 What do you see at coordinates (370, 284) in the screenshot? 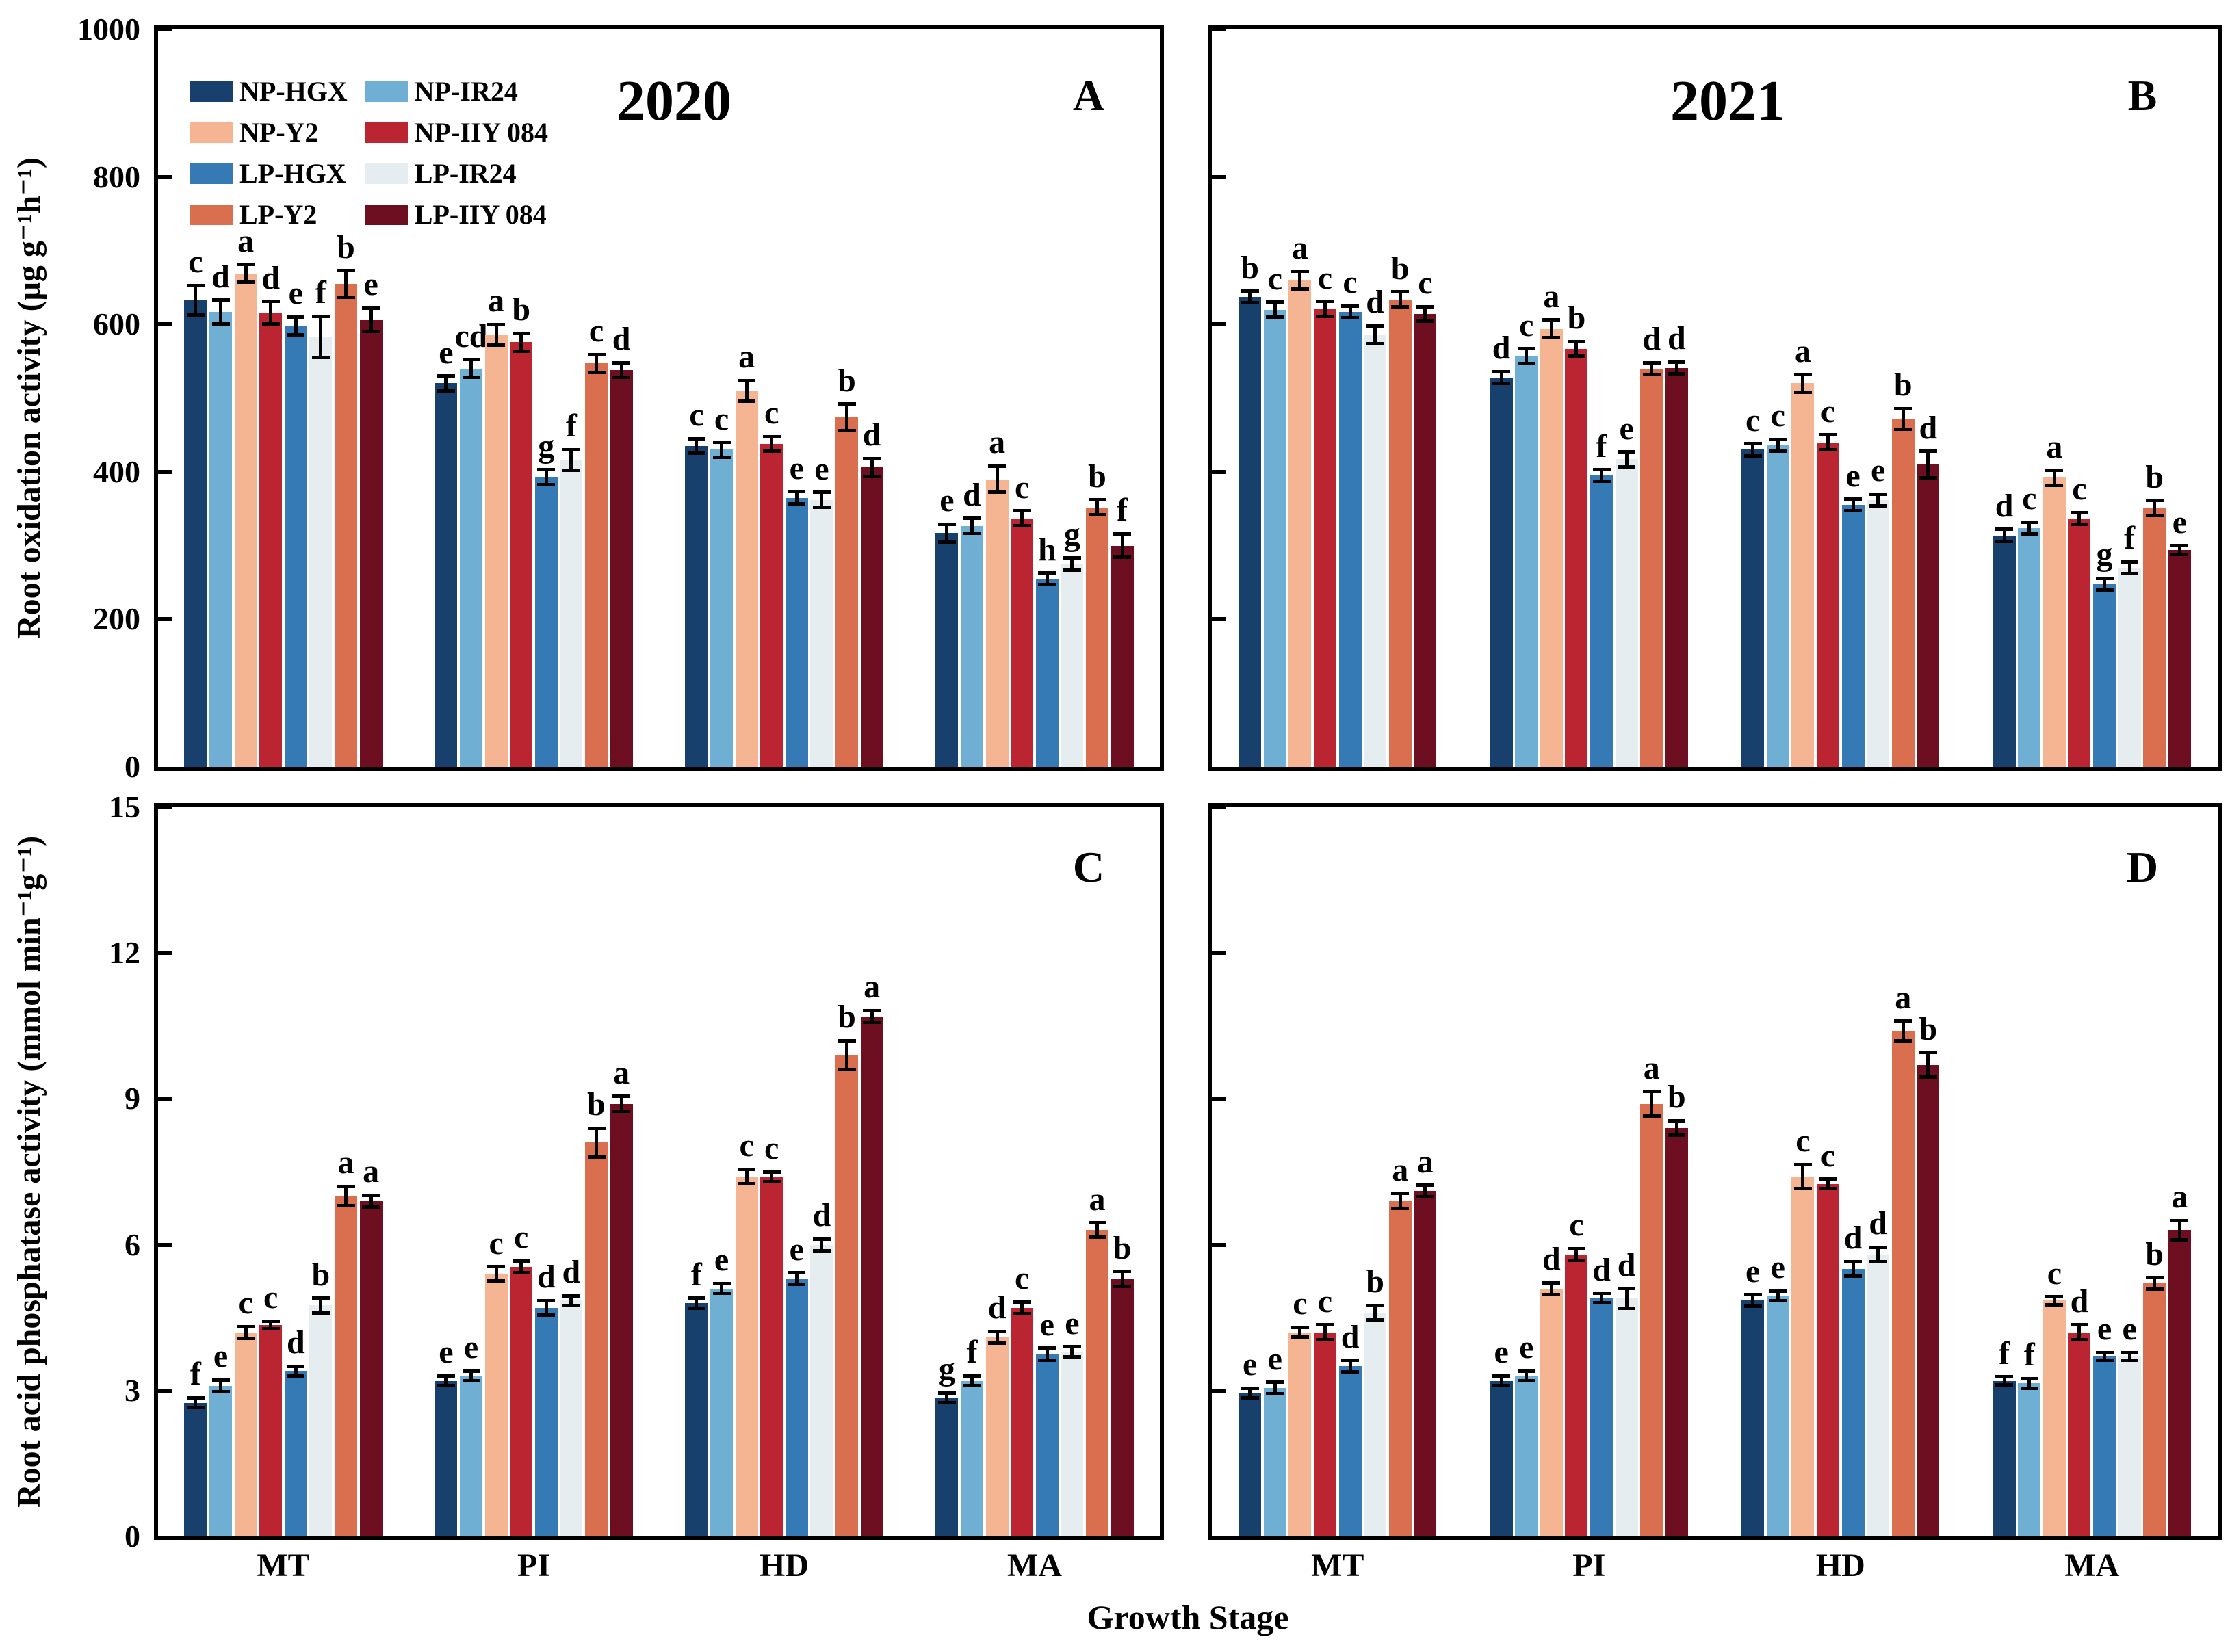
I see `sig-letter-LP-IIY 084-MT-A: e` at bounding box center [370, 284].